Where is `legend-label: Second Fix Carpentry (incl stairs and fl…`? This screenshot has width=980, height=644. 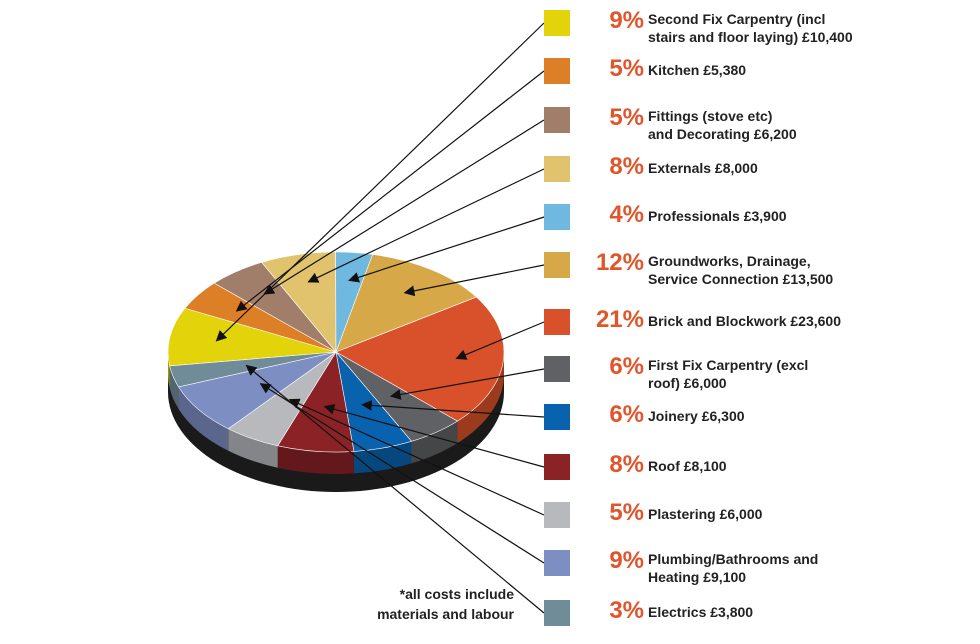
legend-label: Second Fix Carpentry (incl stairs and fl… is located at coordinates (750, 28).